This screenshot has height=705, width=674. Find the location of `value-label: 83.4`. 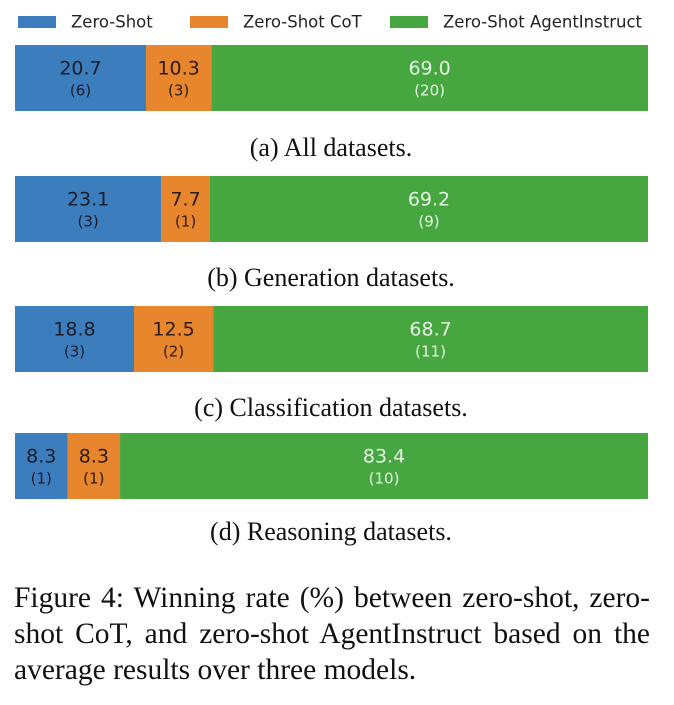

value-label: 83.4 is located at coordinates (384, 457).